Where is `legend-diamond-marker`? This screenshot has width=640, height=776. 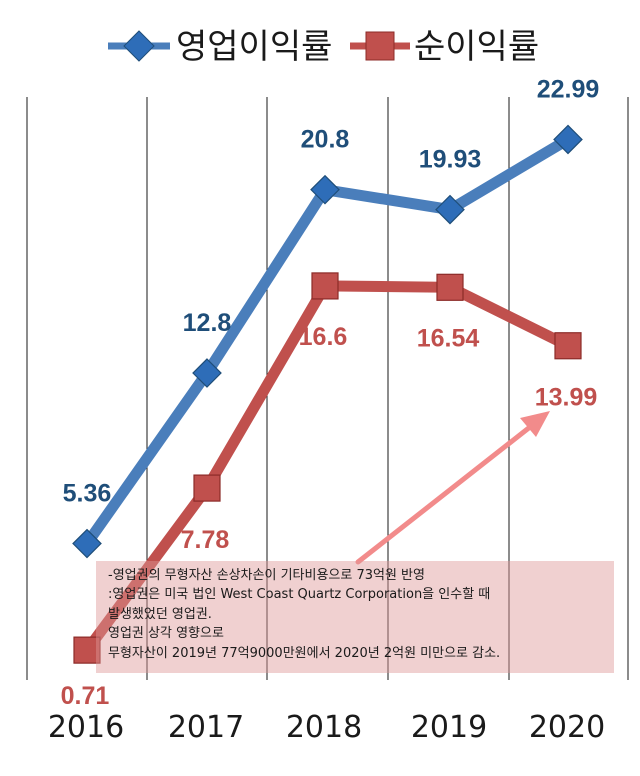
legend-diamond-marker is located at coordinates (139, 46).